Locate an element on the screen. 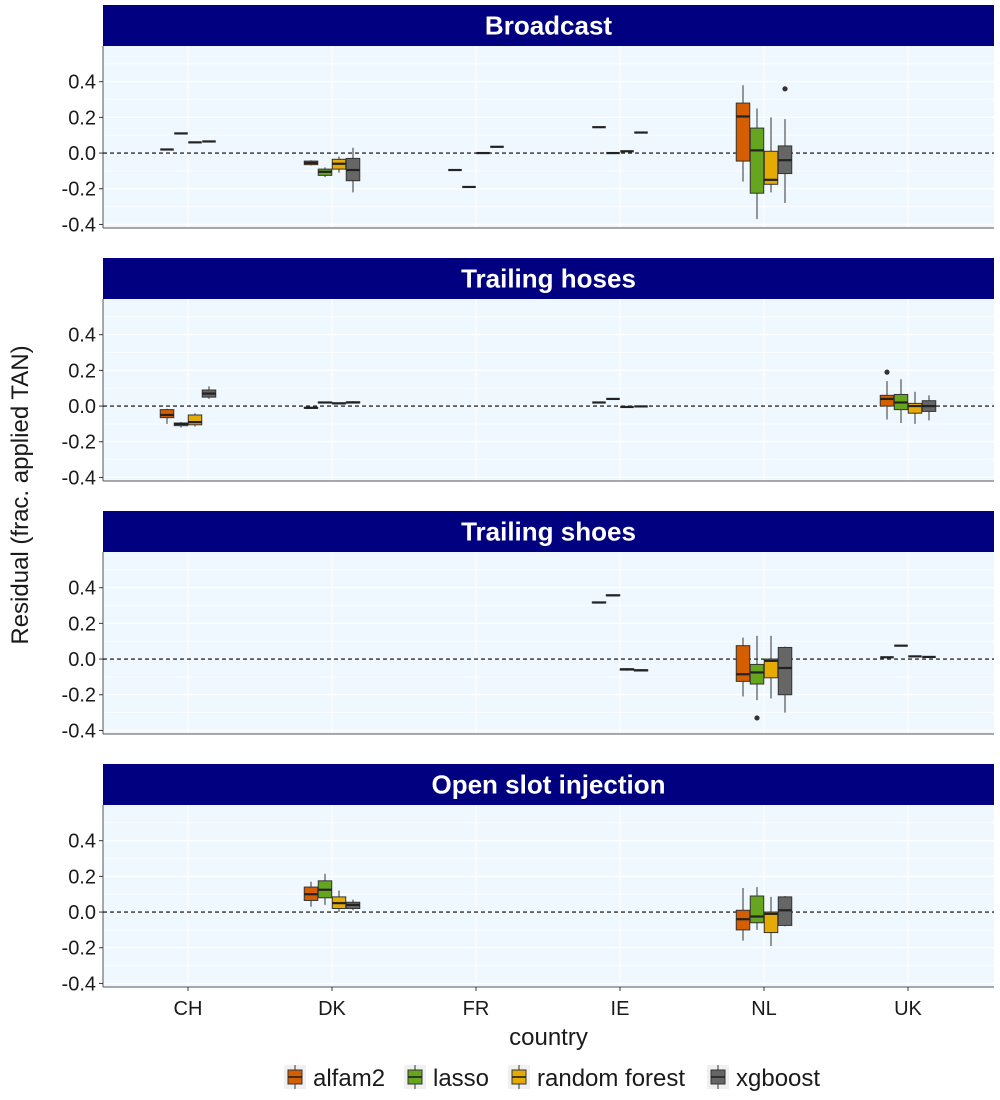 Image resolution: width=1000 pixels, height=1100 pixels. legend-label: alfam2 is located at coordinates (349, 1078).